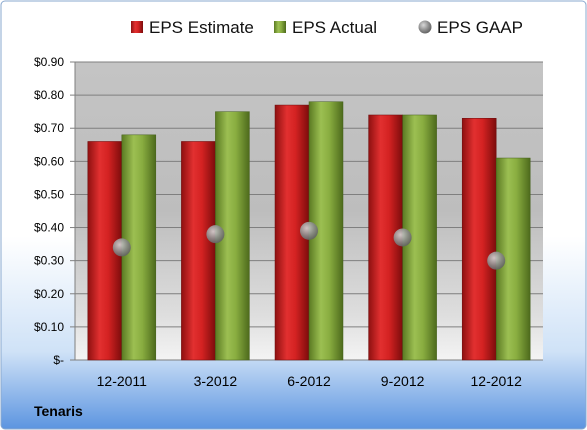 This screenshot has width=587, height=430. What do you see at coordinates (58, 411) in the screenshot?
I see `company-name: Tenaris` at bounding box center [58, 411].